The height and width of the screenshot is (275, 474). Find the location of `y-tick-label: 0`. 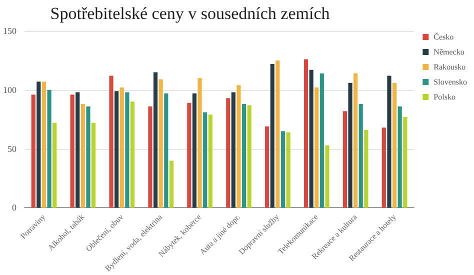

y-tick-label: 0 is located at coordinates (14, 207).